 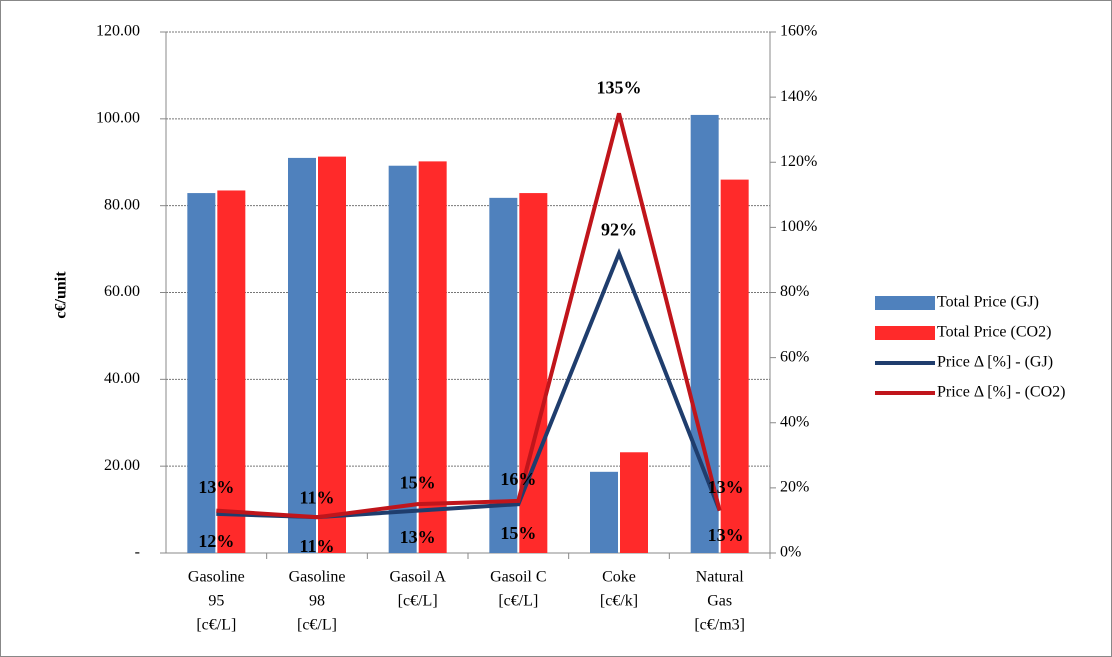 I want to click on y-tick-label: 40.00, so click(x=122, y=378).